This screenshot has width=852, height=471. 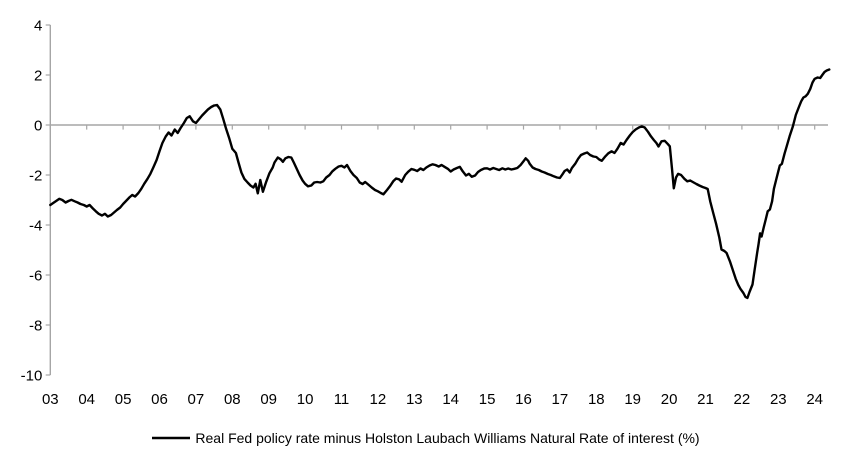 What do you see at coordinates (35, 226) in the screenshot?
I see `y-tick-label: -4` at bounding box center [35, 226].